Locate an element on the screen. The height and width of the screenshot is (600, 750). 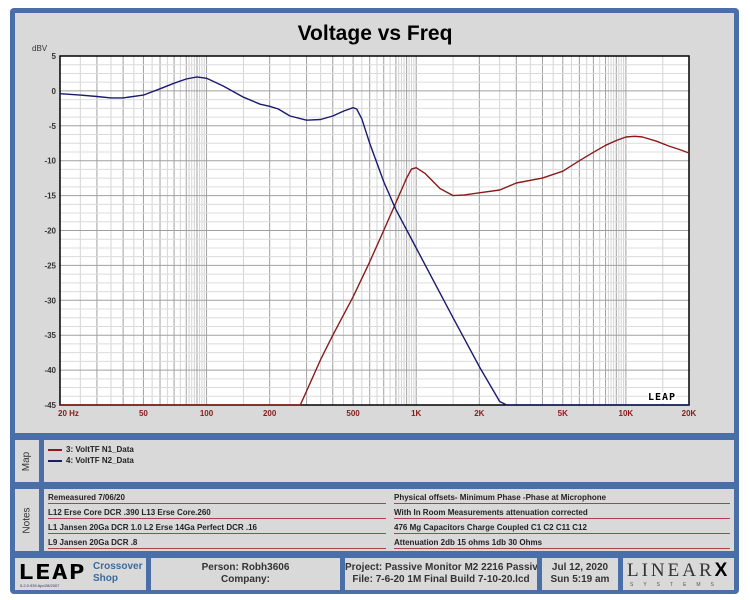
product-name: Crossover Shop is located at coordinates (117, 573).